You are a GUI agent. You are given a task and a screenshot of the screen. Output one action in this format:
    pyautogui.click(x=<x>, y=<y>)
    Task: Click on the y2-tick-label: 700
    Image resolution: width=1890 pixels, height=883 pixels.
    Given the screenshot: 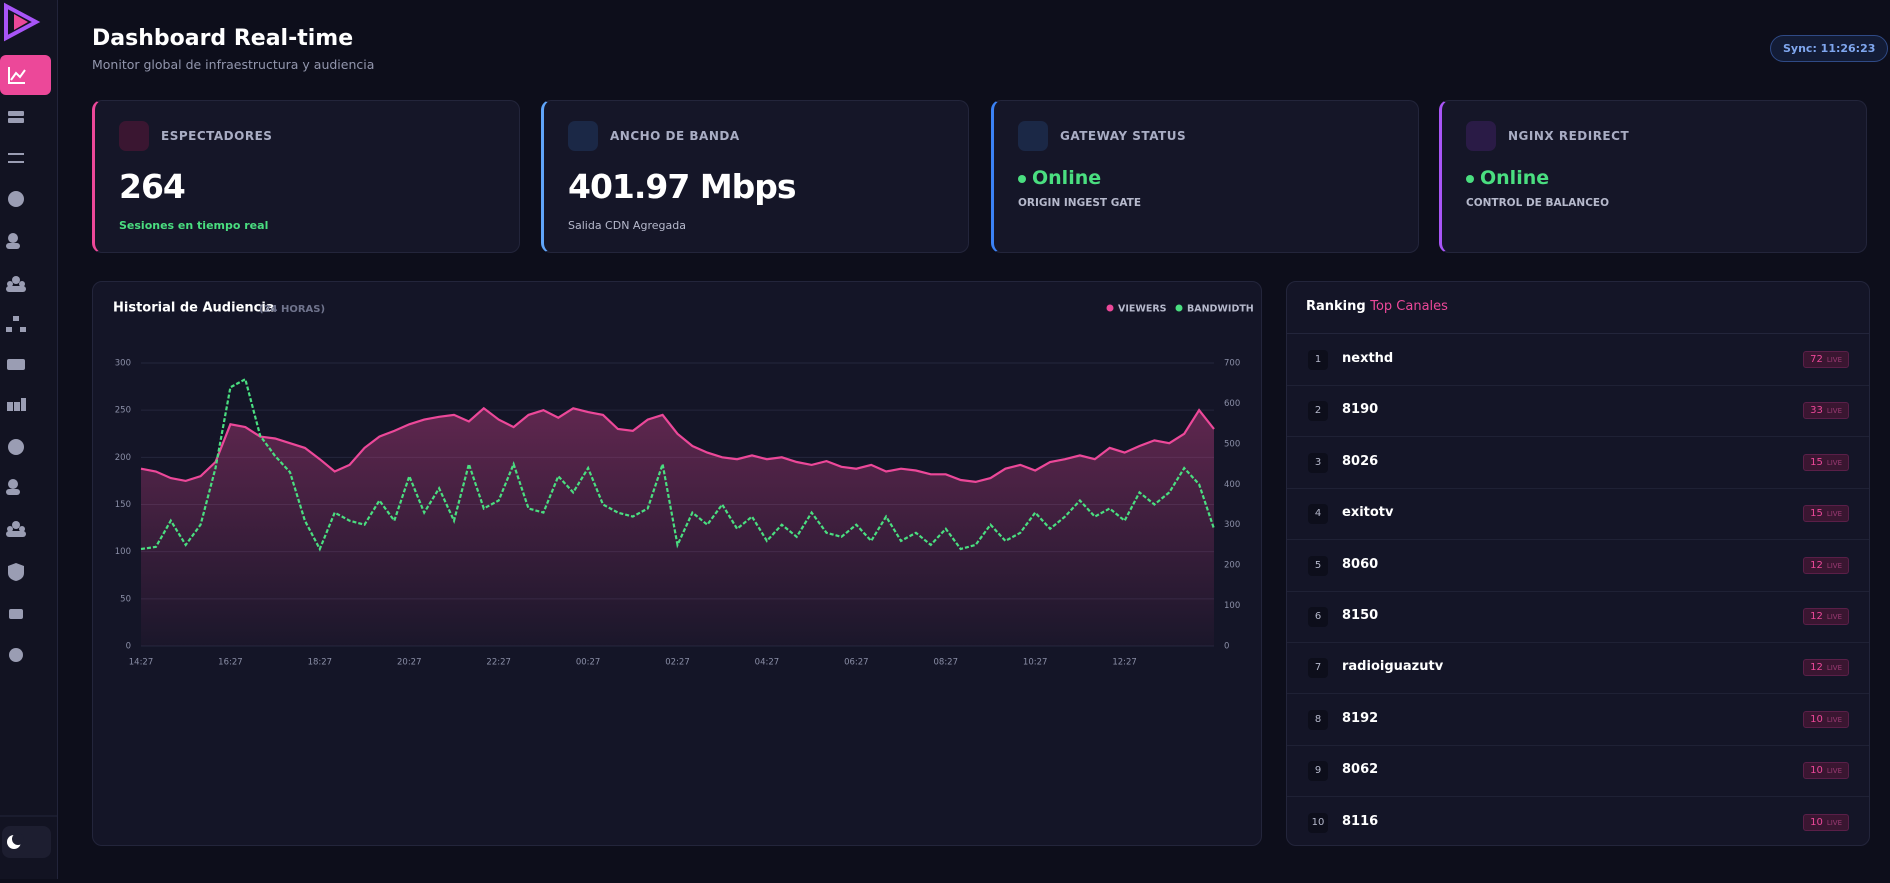 What is the action you would take?
    pyautogui.click(x=1232, y=364)
    